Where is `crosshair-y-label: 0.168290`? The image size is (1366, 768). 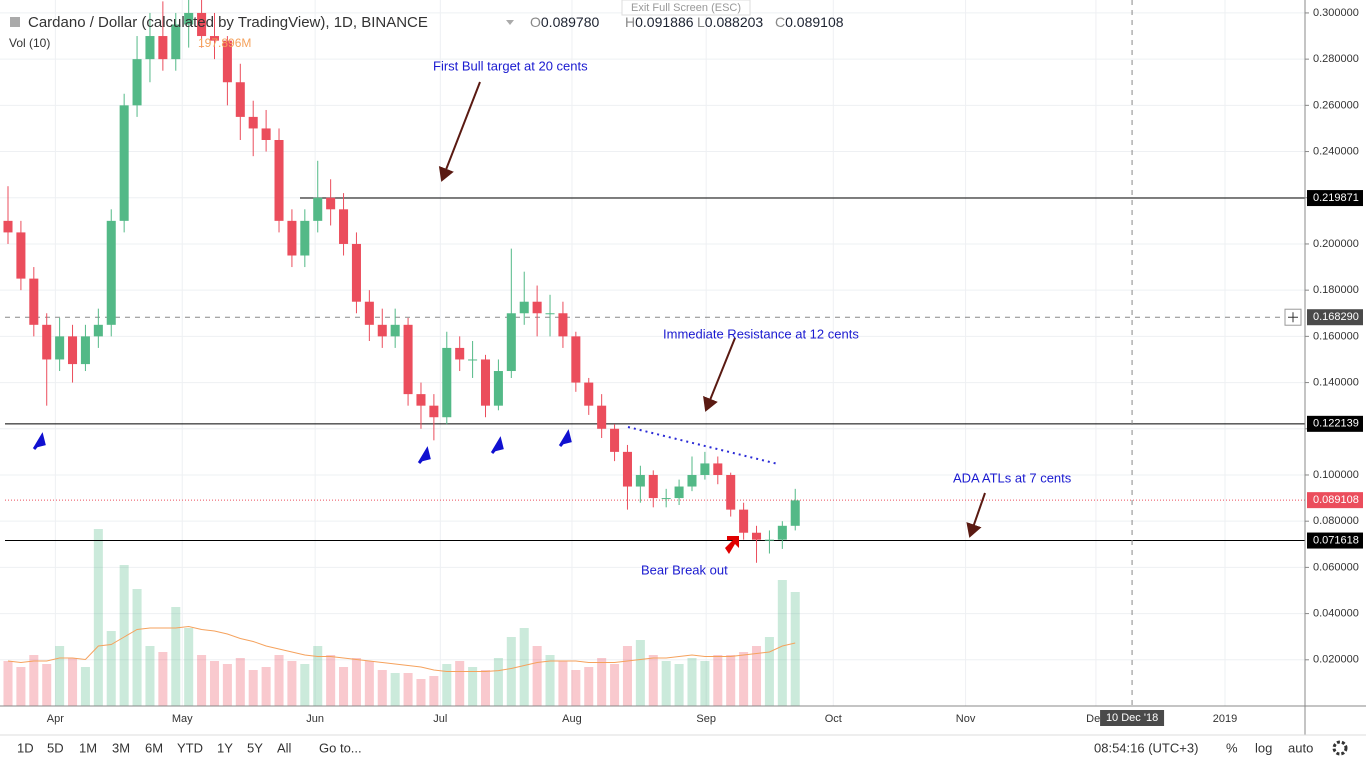 crosshair-y-label: 0.168290 is located at coordinates (1336, 317).